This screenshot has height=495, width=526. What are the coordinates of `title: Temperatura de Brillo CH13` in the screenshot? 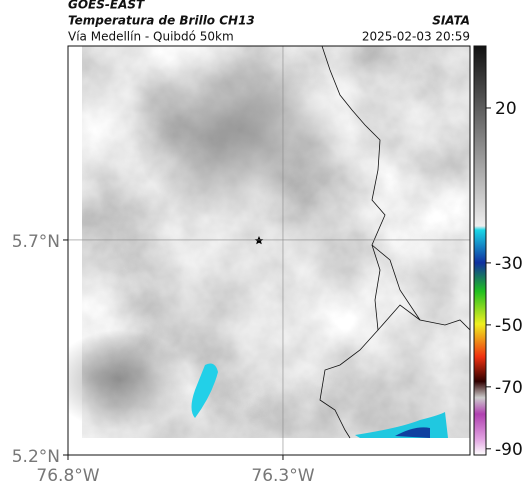 It's located at (161, 21).